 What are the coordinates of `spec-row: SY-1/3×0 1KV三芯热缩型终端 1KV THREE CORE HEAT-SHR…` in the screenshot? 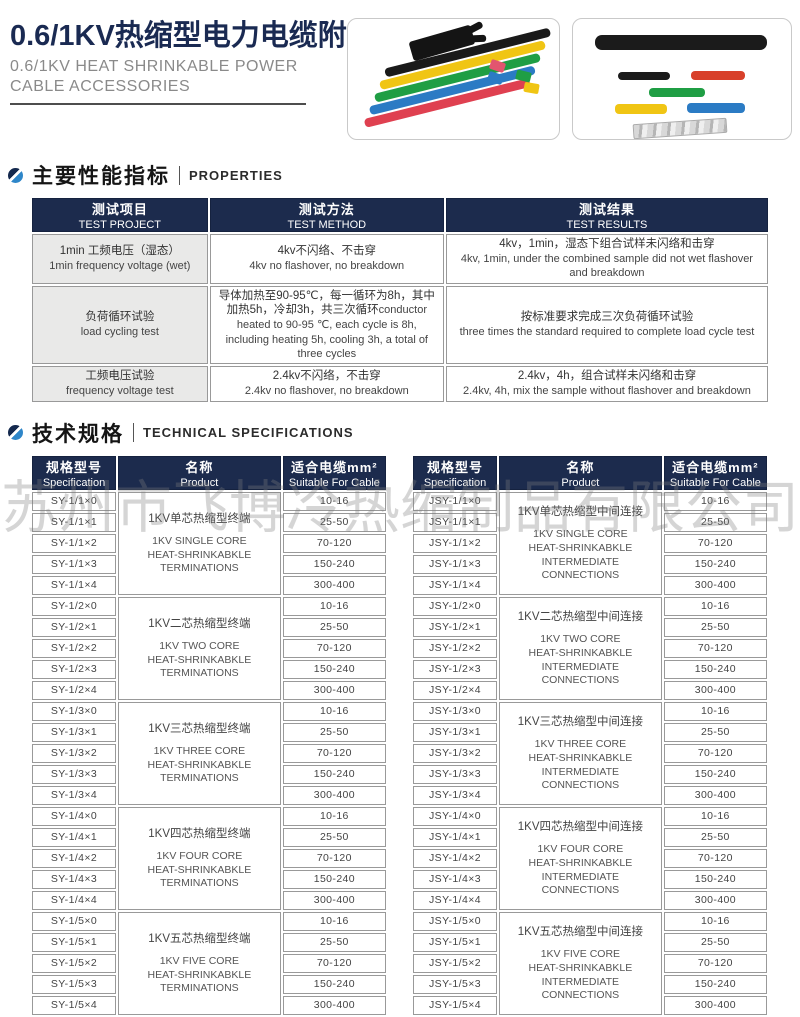 It's located at (209, 753).